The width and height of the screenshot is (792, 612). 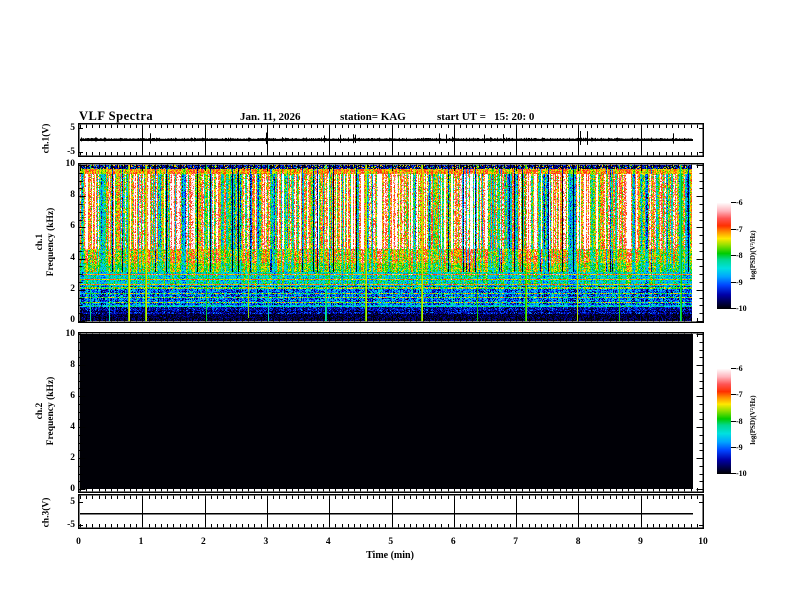 What do you see at coordinates (71, 151) in the screenshot?
I see `ch1-voltage-ytick: -5` at bounding box center [71, 151].